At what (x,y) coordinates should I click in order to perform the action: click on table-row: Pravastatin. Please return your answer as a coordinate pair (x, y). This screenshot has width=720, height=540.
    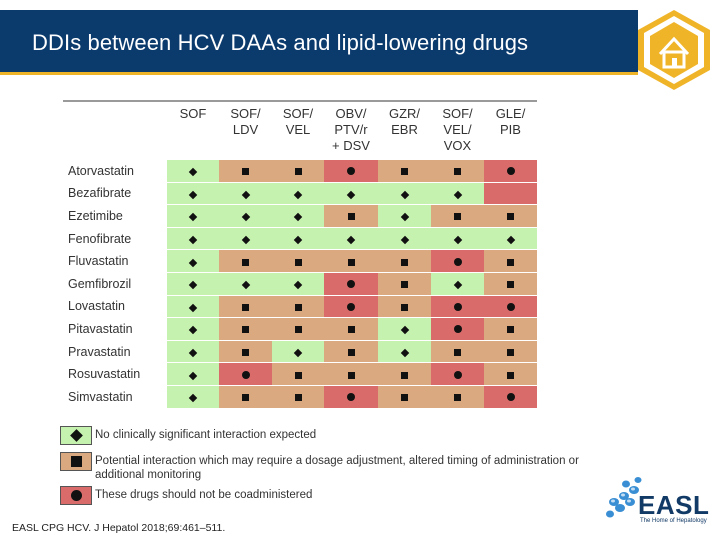
    Looking at the image, I should click on (300, 351).